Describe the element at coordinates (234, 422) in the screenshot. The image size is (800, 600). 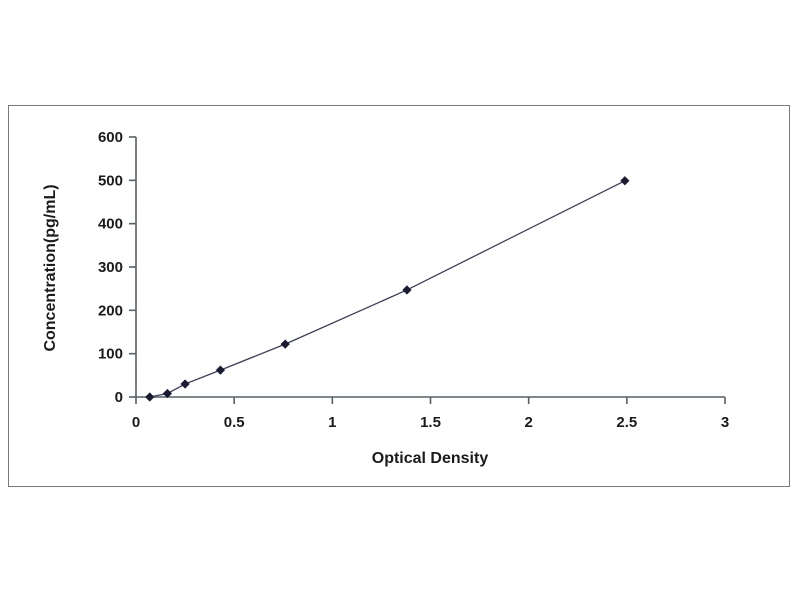
I see `x-tick-label: 0.5` at that location.